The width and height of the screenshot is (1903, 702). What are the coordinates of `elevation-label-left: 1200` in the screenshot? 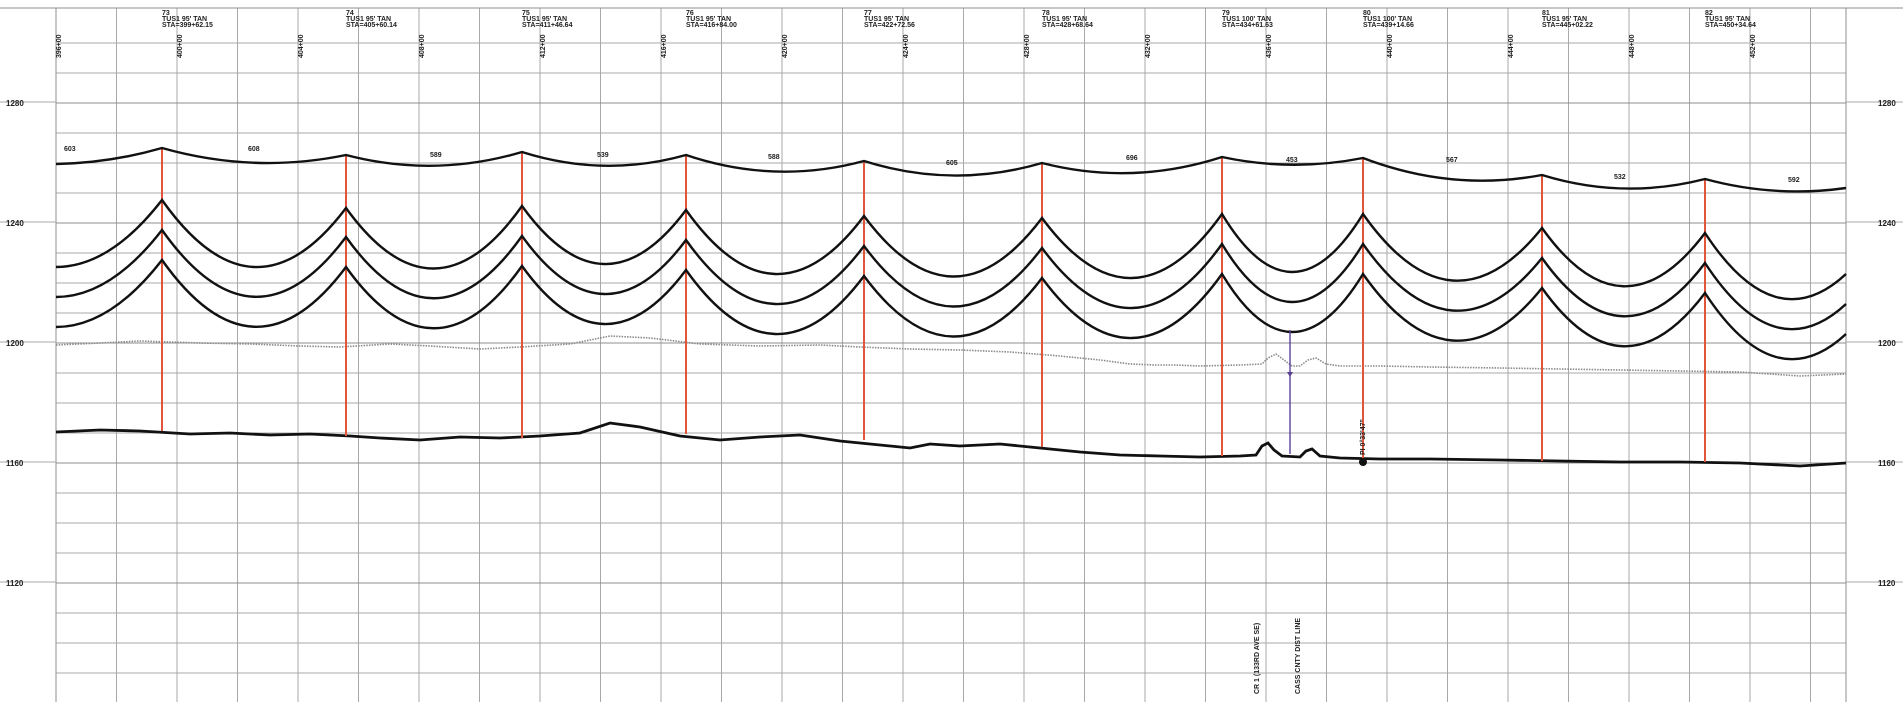 It's located at (15, 343).